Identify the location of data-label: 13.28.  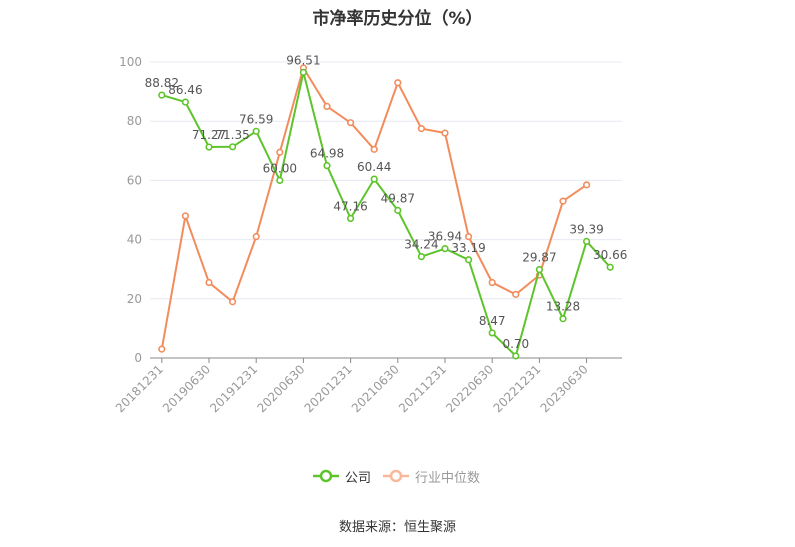
(563, 307).